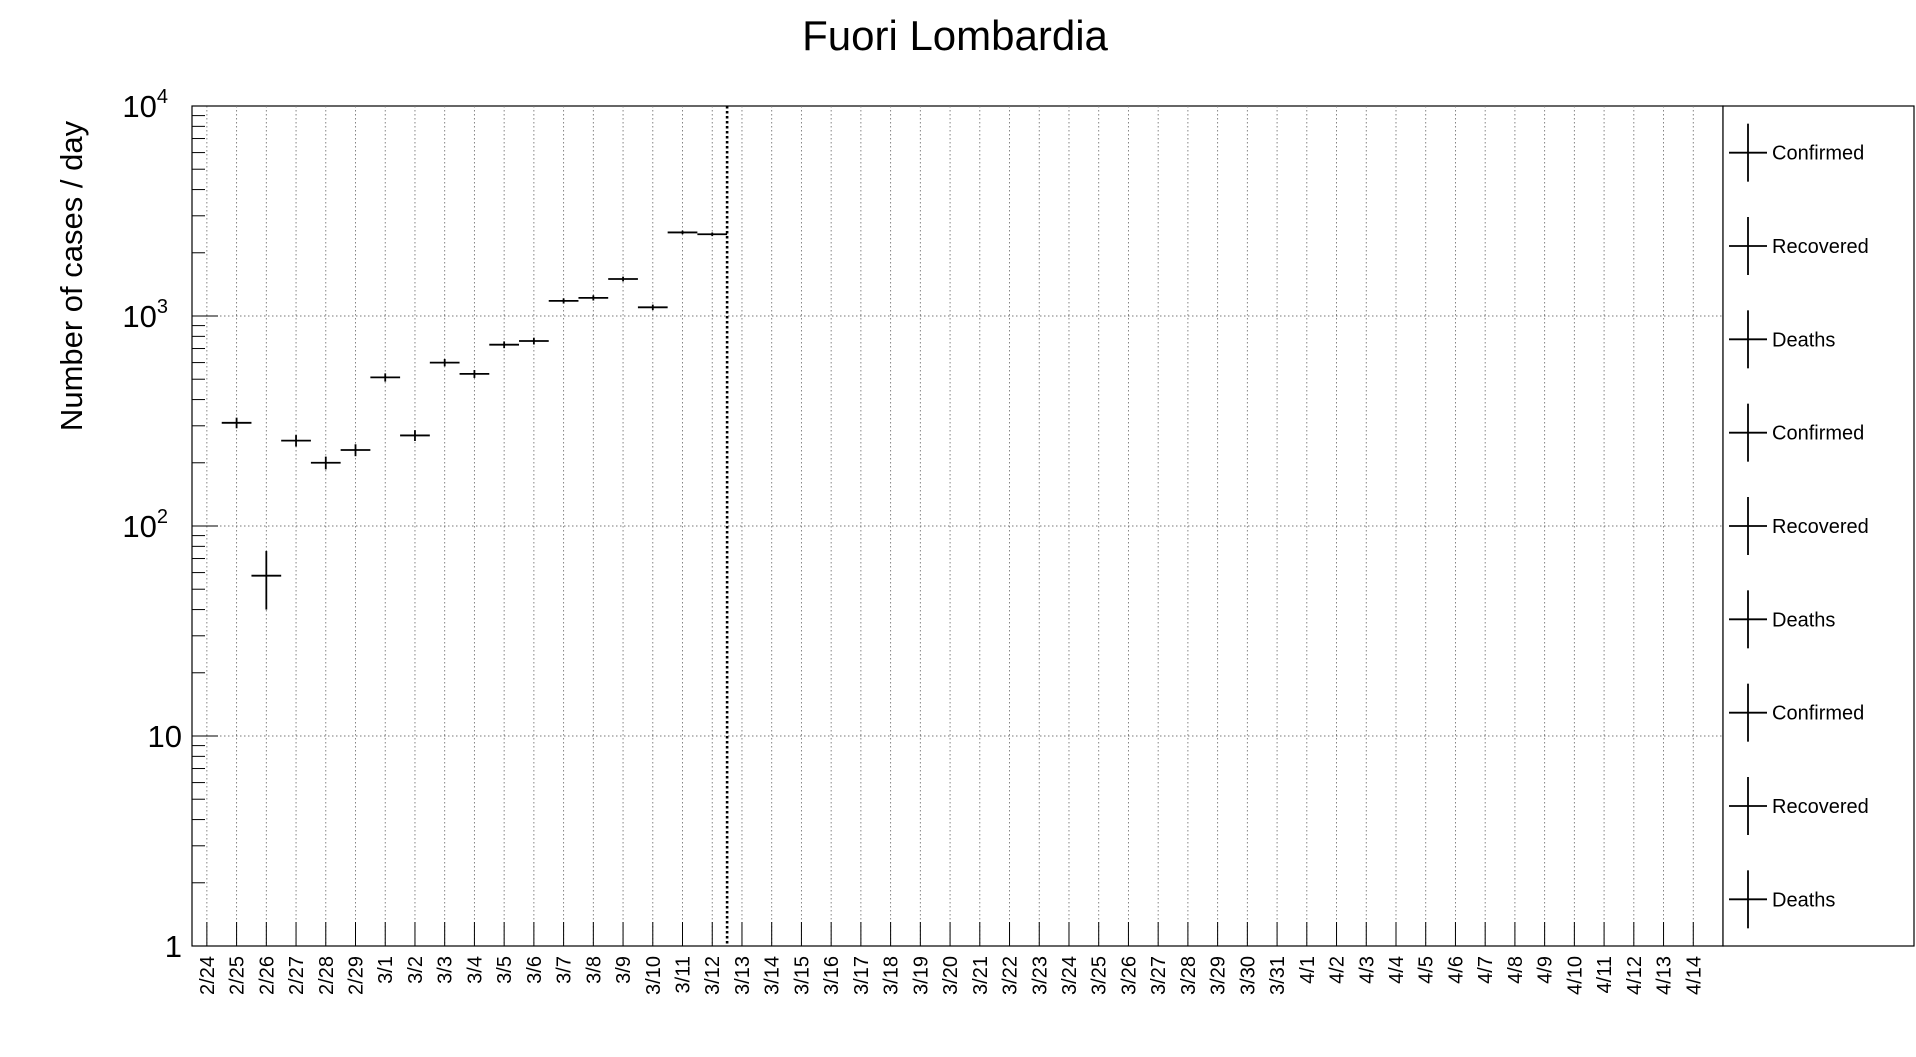 The image size is (1916, 1057). I want to click on y-tick-label: 10, so click(165, 736).